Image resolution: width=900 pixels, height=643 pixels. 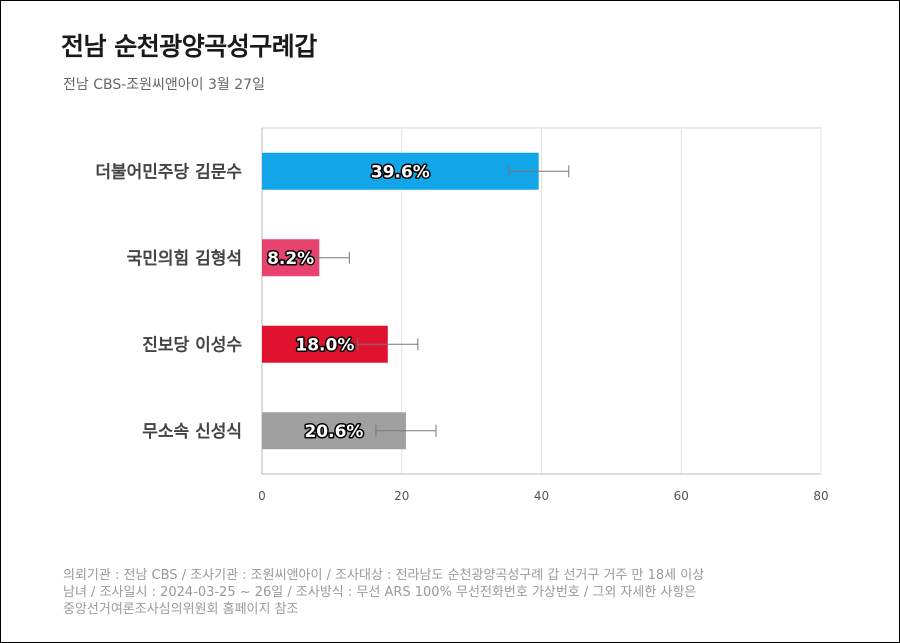 I want to click on x-tick-label: 0, so click(x=262, y=496).